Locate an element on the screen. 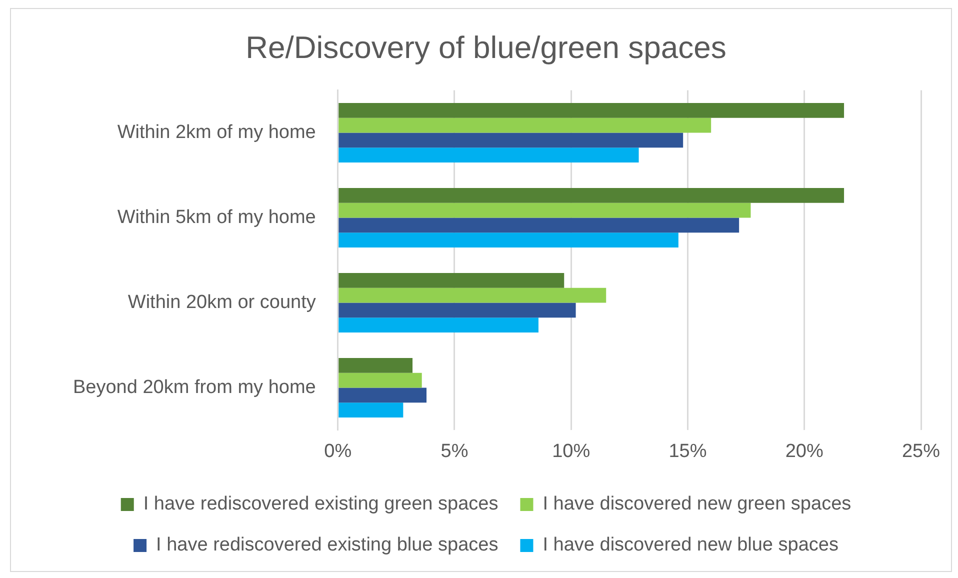  x-tick-label: 25% is located at coordinates (921, 451).